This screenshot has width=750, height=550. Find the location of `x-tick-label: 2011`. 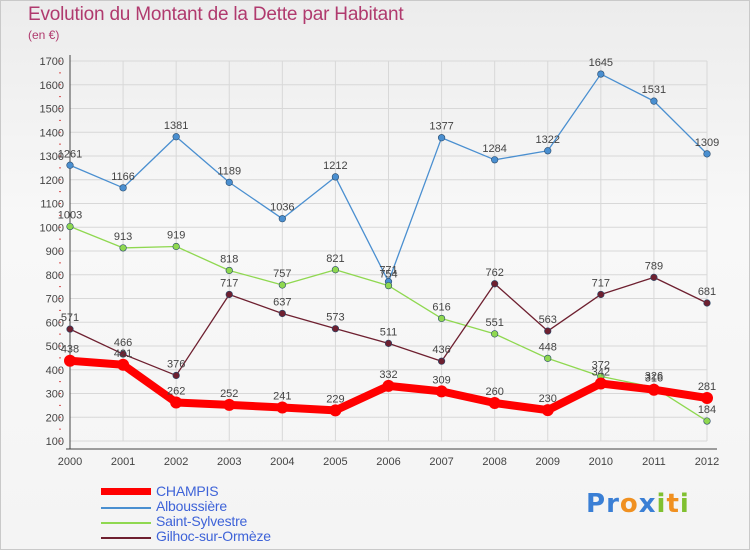

x-tick-label: 2011 is located at coordinates (654, 462).